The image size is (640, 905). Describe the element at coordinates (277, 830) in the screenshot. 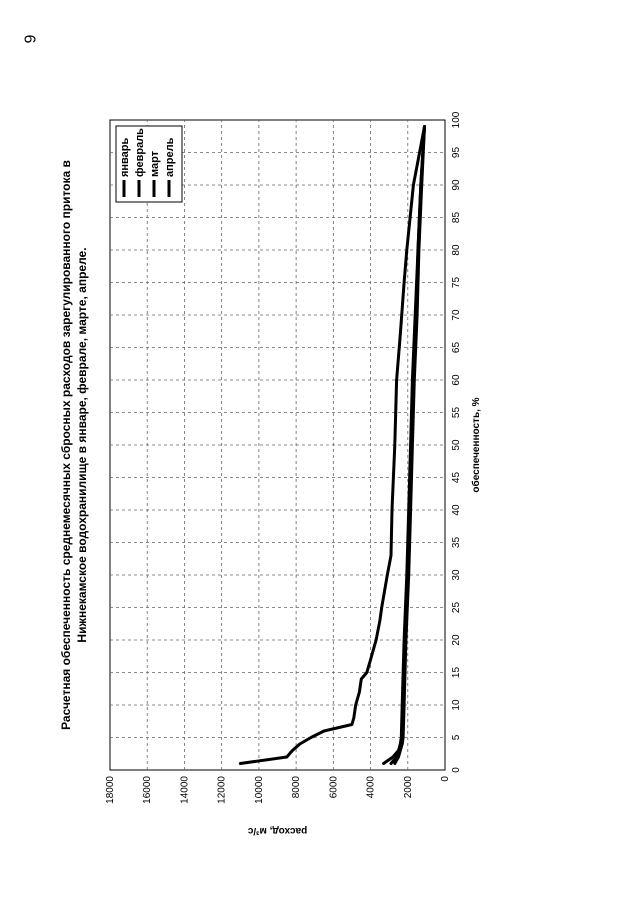

I see `y-axis-title: расход, м³/с` at that location.